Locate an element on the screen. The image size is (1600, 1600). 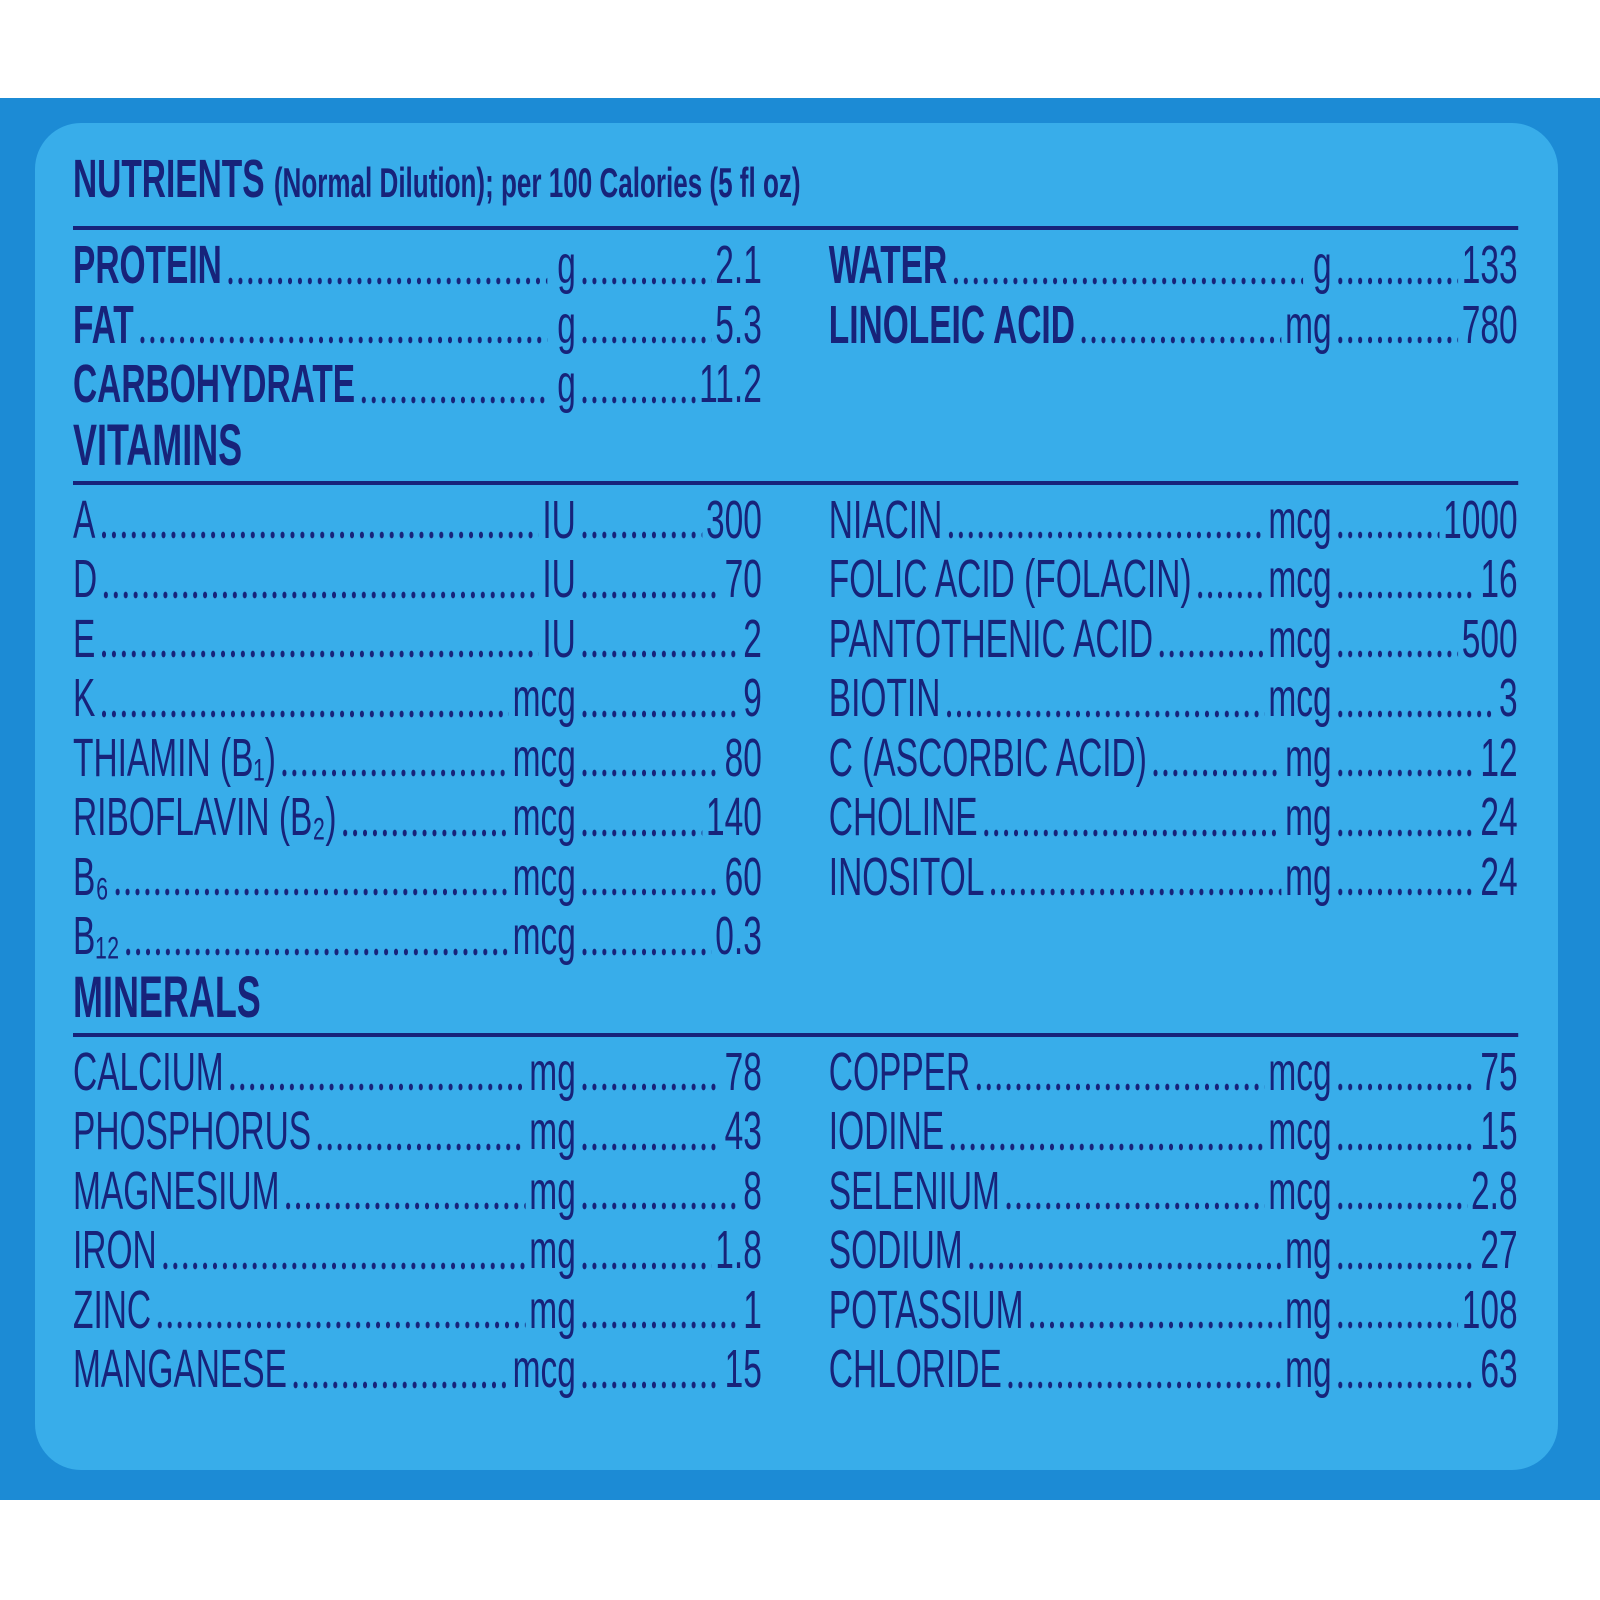
nutrient-row: POTASSIUM mg 108 is located at coordinates (1173, 1309).